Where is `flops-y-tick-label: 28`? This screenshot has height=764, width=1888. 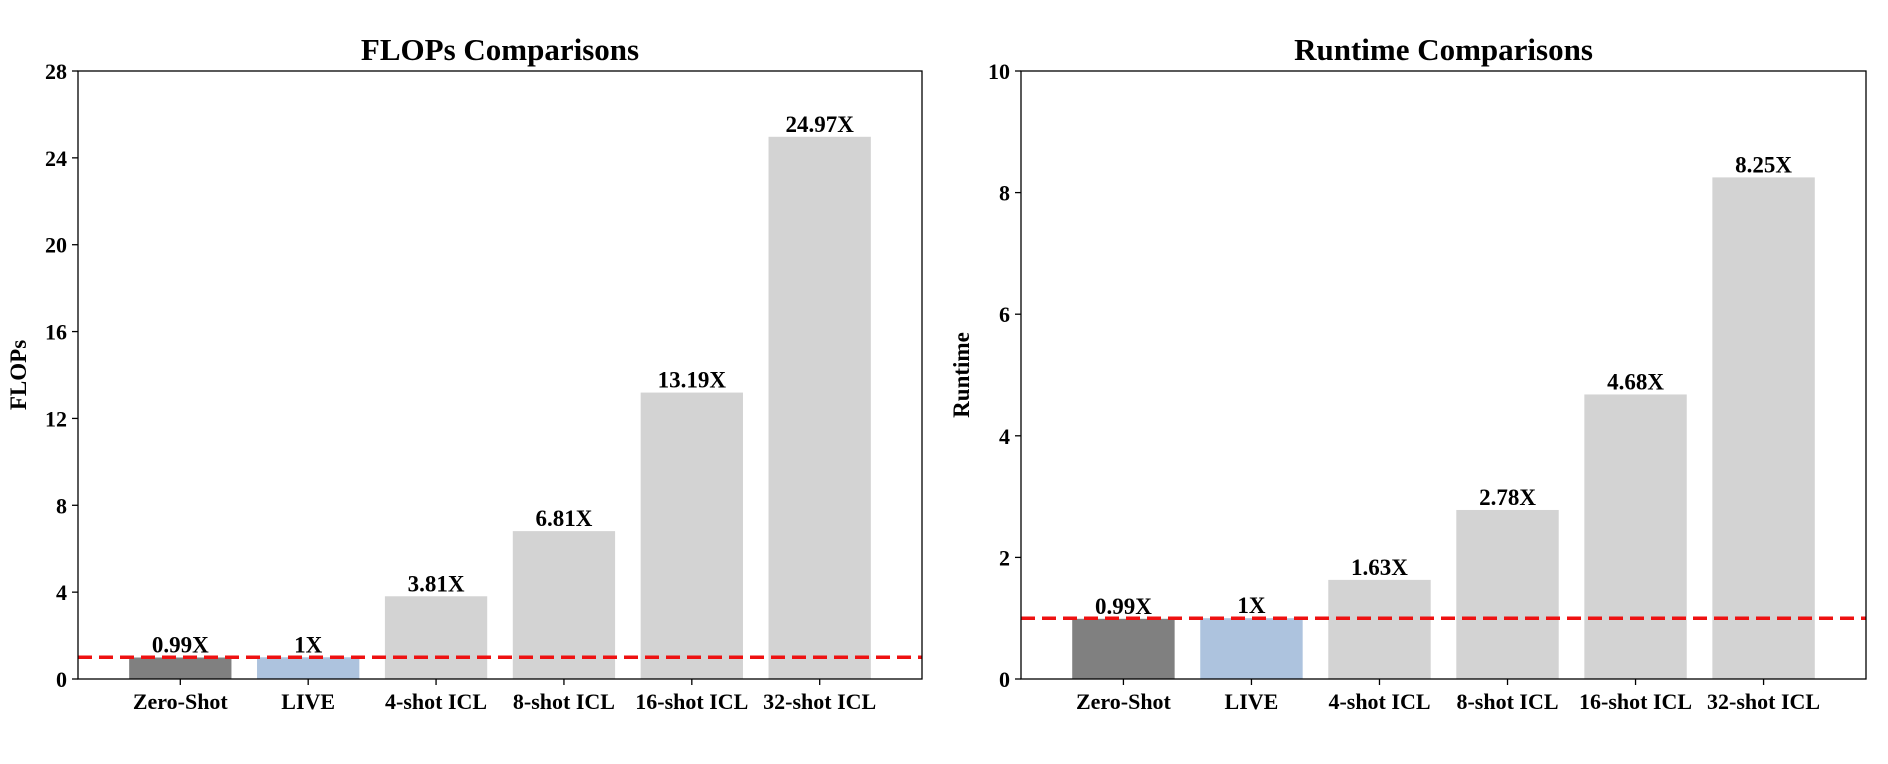 flops-y-tick-label: 28 is located at coordinates (56, 71).